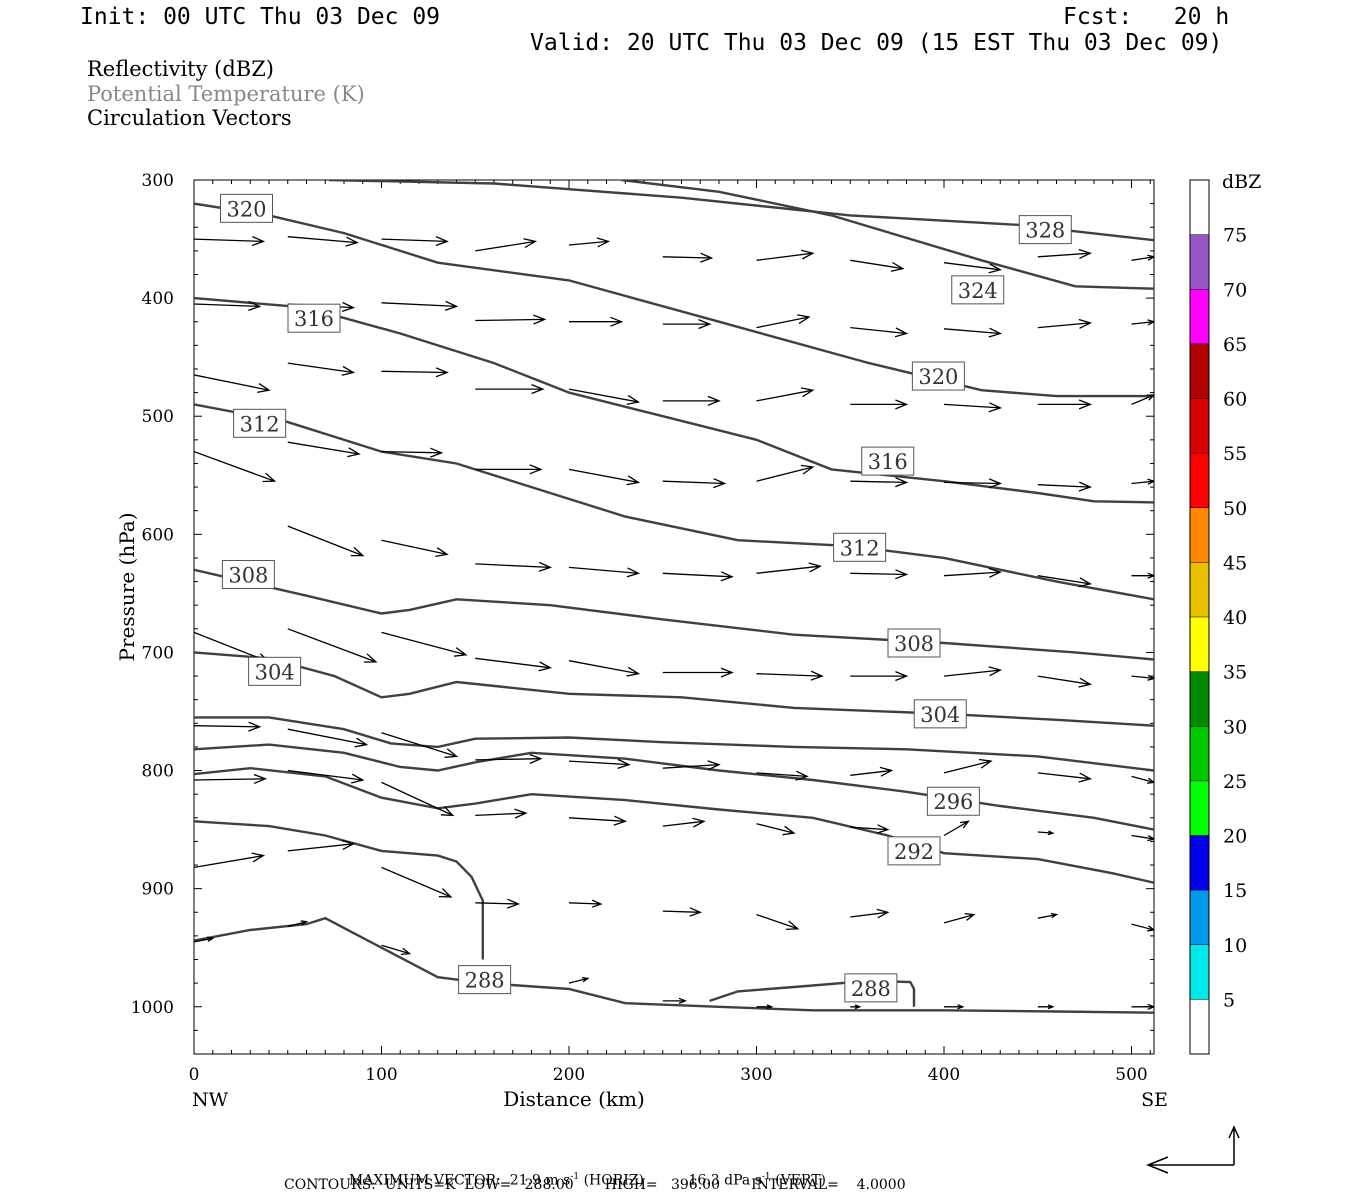  What do you see at coordinates (569, 1075) in the screenshot?
I see `x-tick-label: 200` at bounding box center [569, 1075].